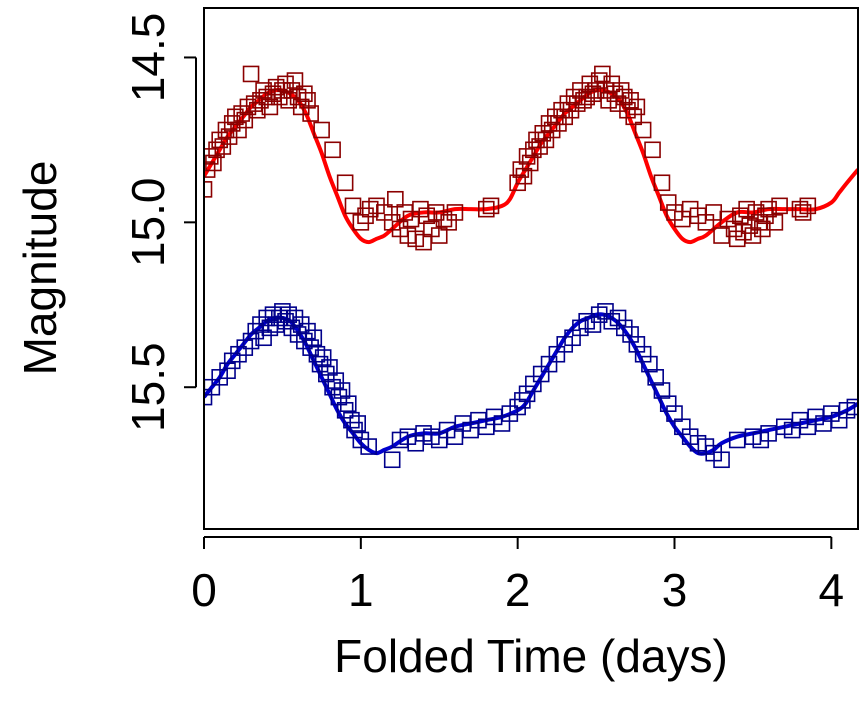  Describe the element at coordinates (361, 590) in the screenshot. I see `x-tick-label: 1` at that location.